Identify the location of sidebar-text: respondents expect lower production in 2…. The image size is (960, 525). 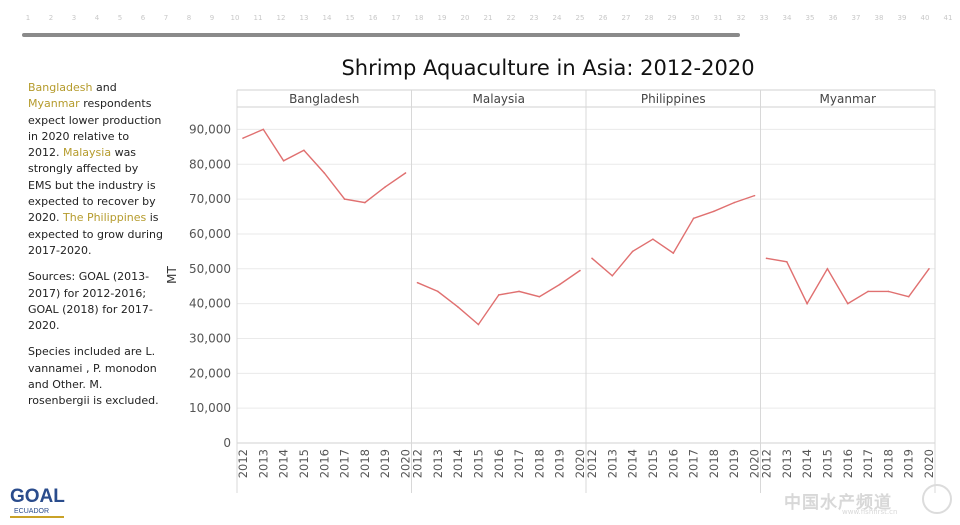
(95, 128).